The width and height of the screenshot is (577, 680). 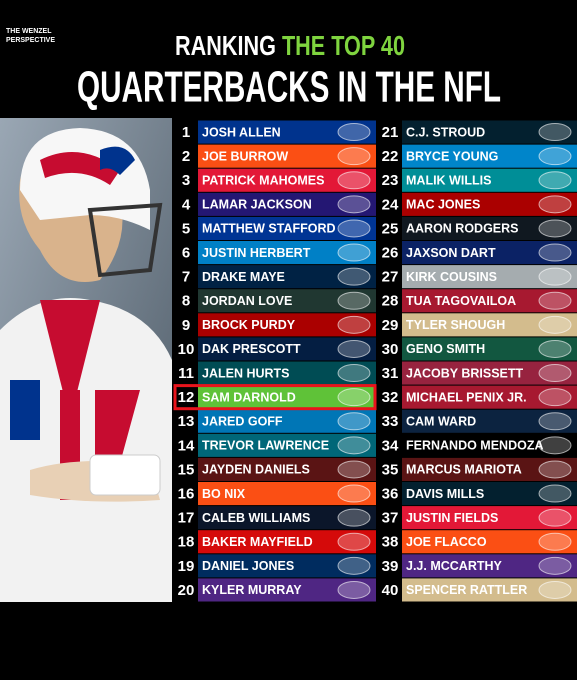 I want to click on player-name: LAMAR JACKSON, so click(x=257, y=205).